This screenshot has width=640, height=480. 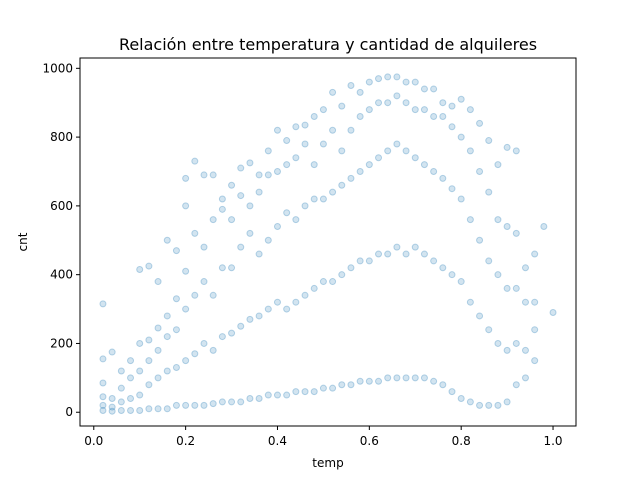 I want to click on x-tick-label: 0.6, so click(x=369, y=441).